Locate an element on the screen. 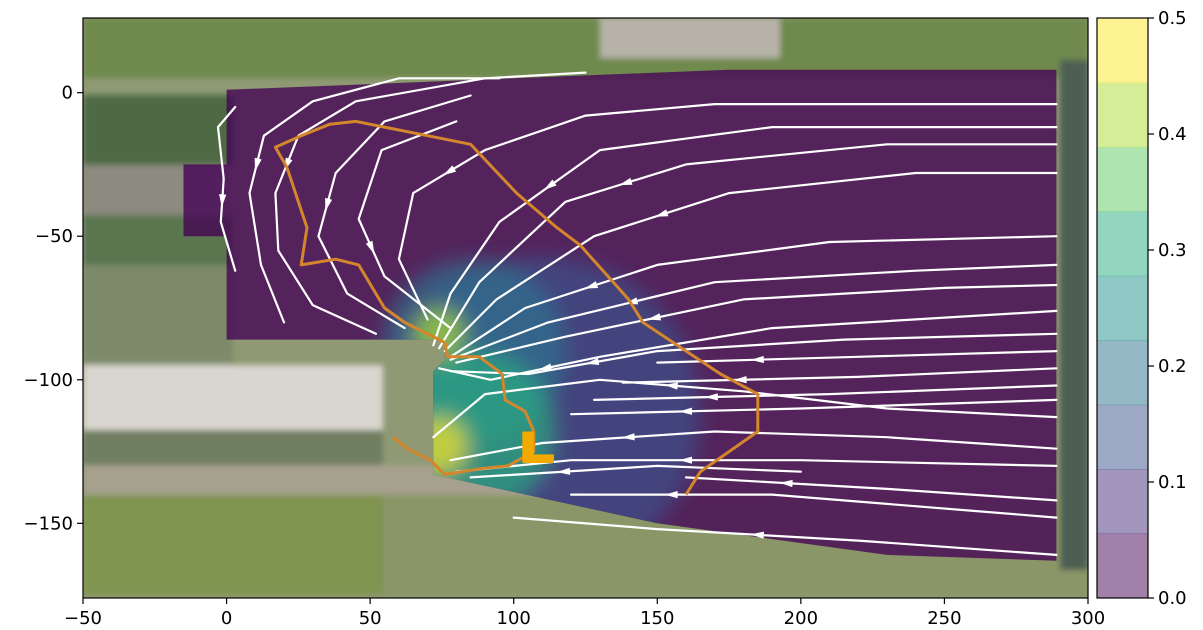 Image resolution: width=1203 pixels, height=630 pixels. colorbar: 0.0 0.1 0.2 0.3 0.4 0.5 is located at coordinates (1141, 308).